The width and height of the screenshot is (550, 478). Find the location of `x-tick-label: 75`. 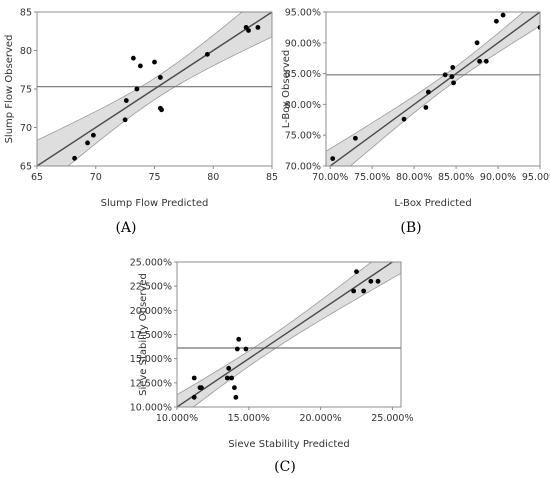

x-tick-label: 75 is located at coordinates (154, 177).